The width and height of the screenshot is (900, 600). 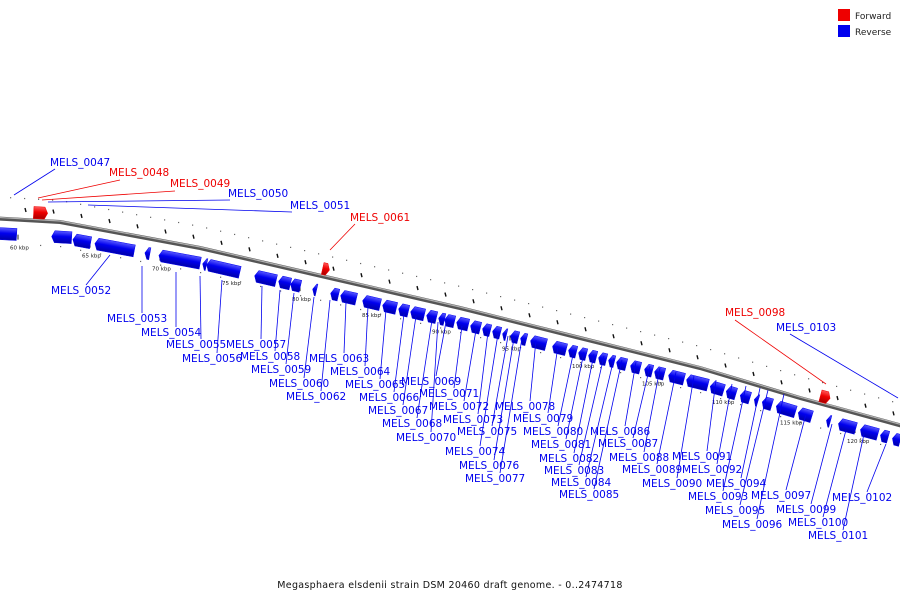 I want to click on scale-tick-label: 120 kbp, so click(x=858, y=442).